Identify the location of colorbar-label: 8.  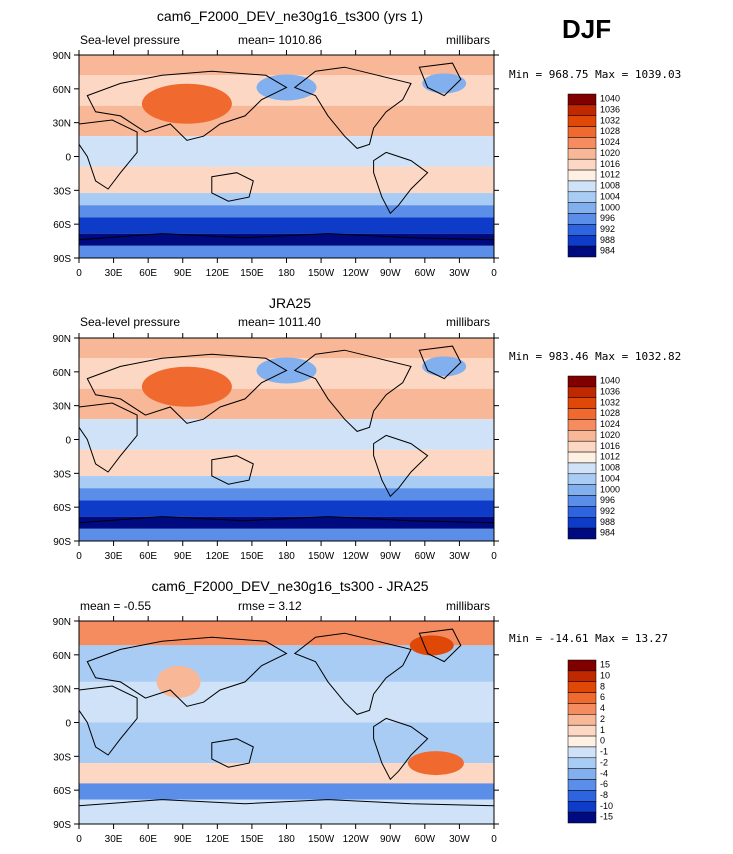
(602, 686).